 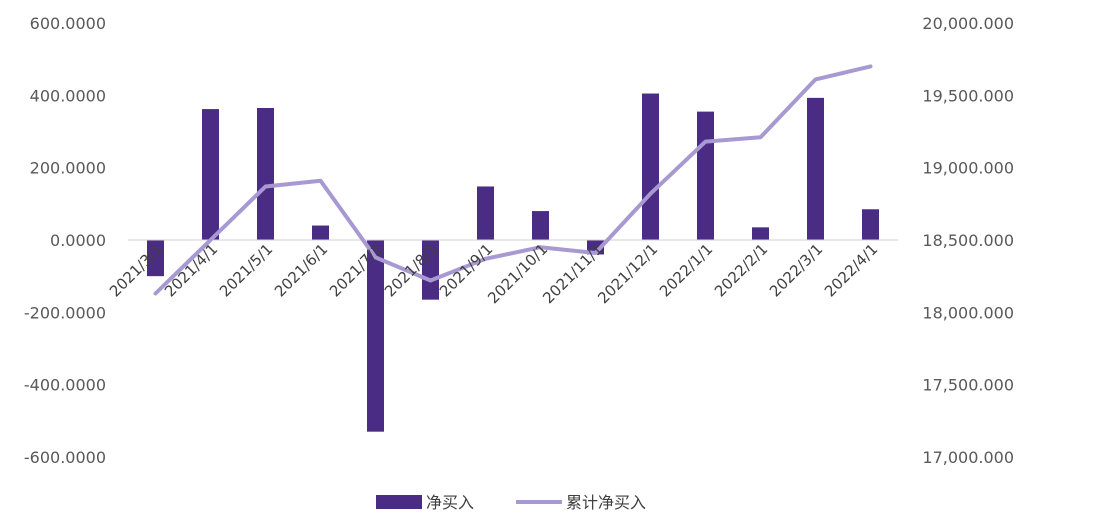 What do you see at coordinates (301, 270) in the screenshot?
I see `category-label: 2021/6/1` at bounding box center [301, 270].